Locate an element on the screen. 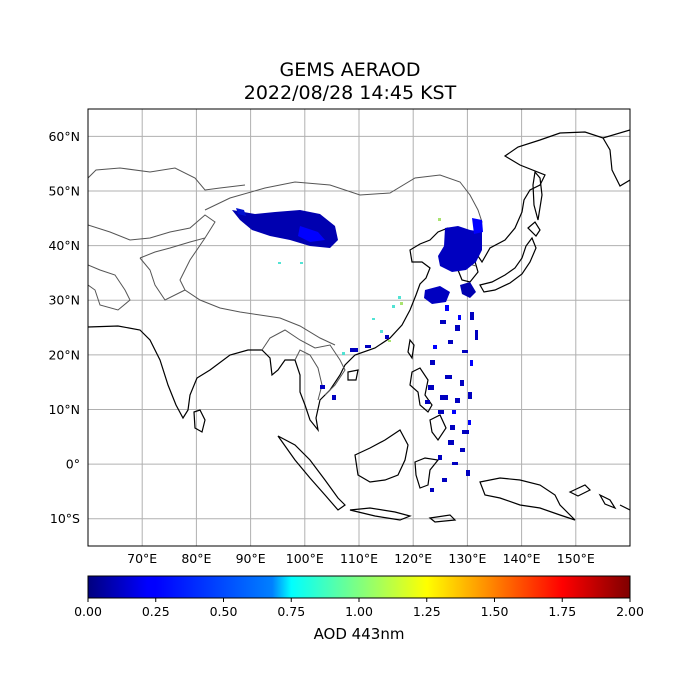 The height and width of the screenshot is (700, 700). latitude-labels: 60°N 50°N 40°N 30°N 20°N 10°N 0° 10°S is located at coordinates (64, 327).